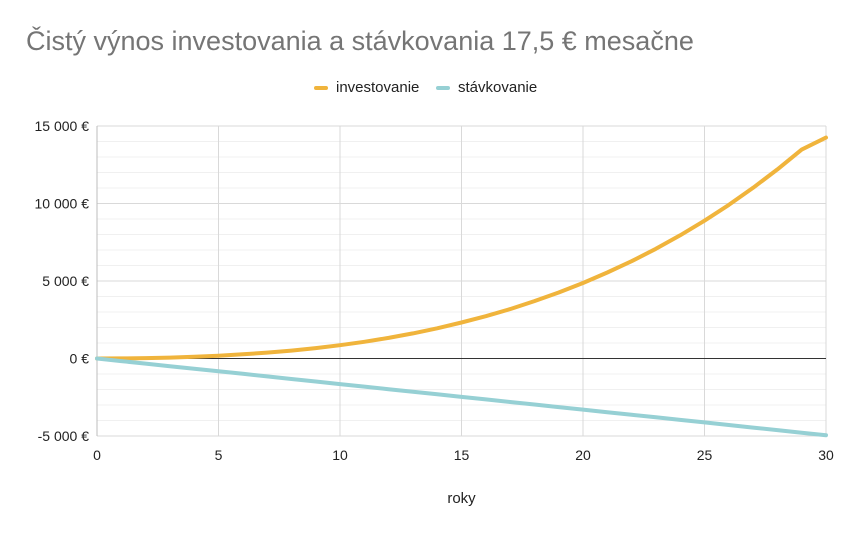  Describe the element at coordinates (219, 455) in the screenshot. I see `x-tick-label: 5` at that location.